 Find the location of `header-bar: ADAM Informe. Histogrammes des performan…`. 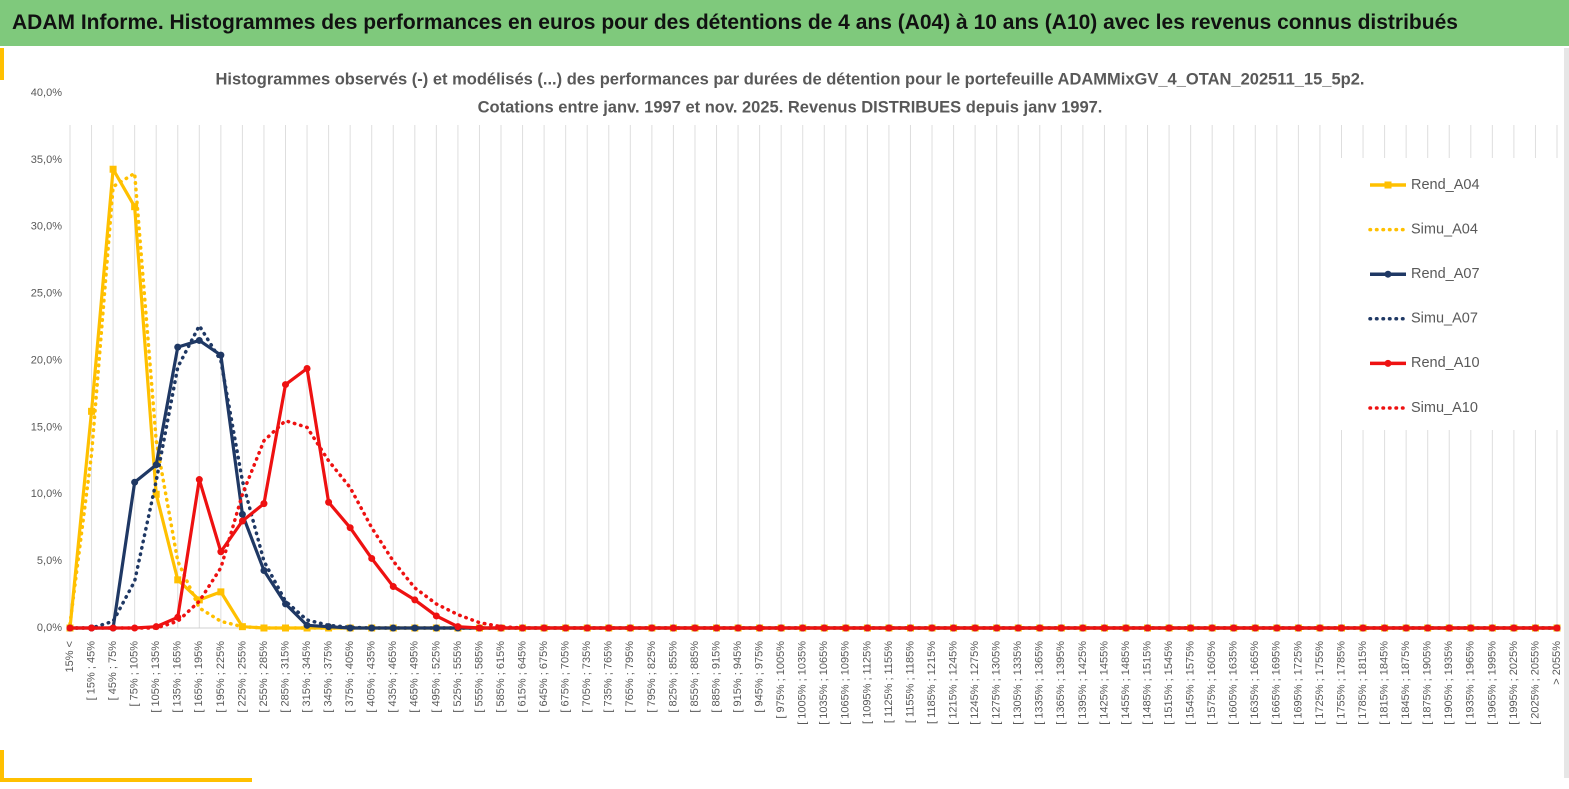

header-bar: ADAM Informe. Histogrammes des performan… is located at coordinates (784, 23).